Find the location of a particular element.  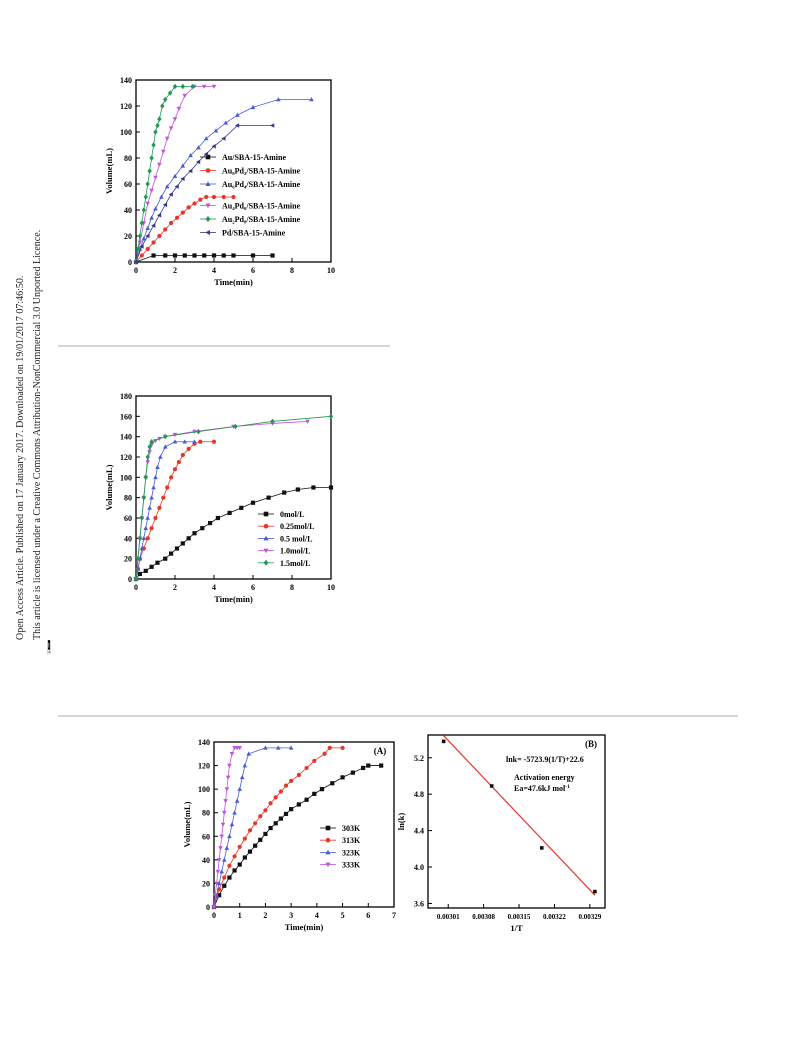

y-tick-label: 60 is located at coordinates (128, 184).